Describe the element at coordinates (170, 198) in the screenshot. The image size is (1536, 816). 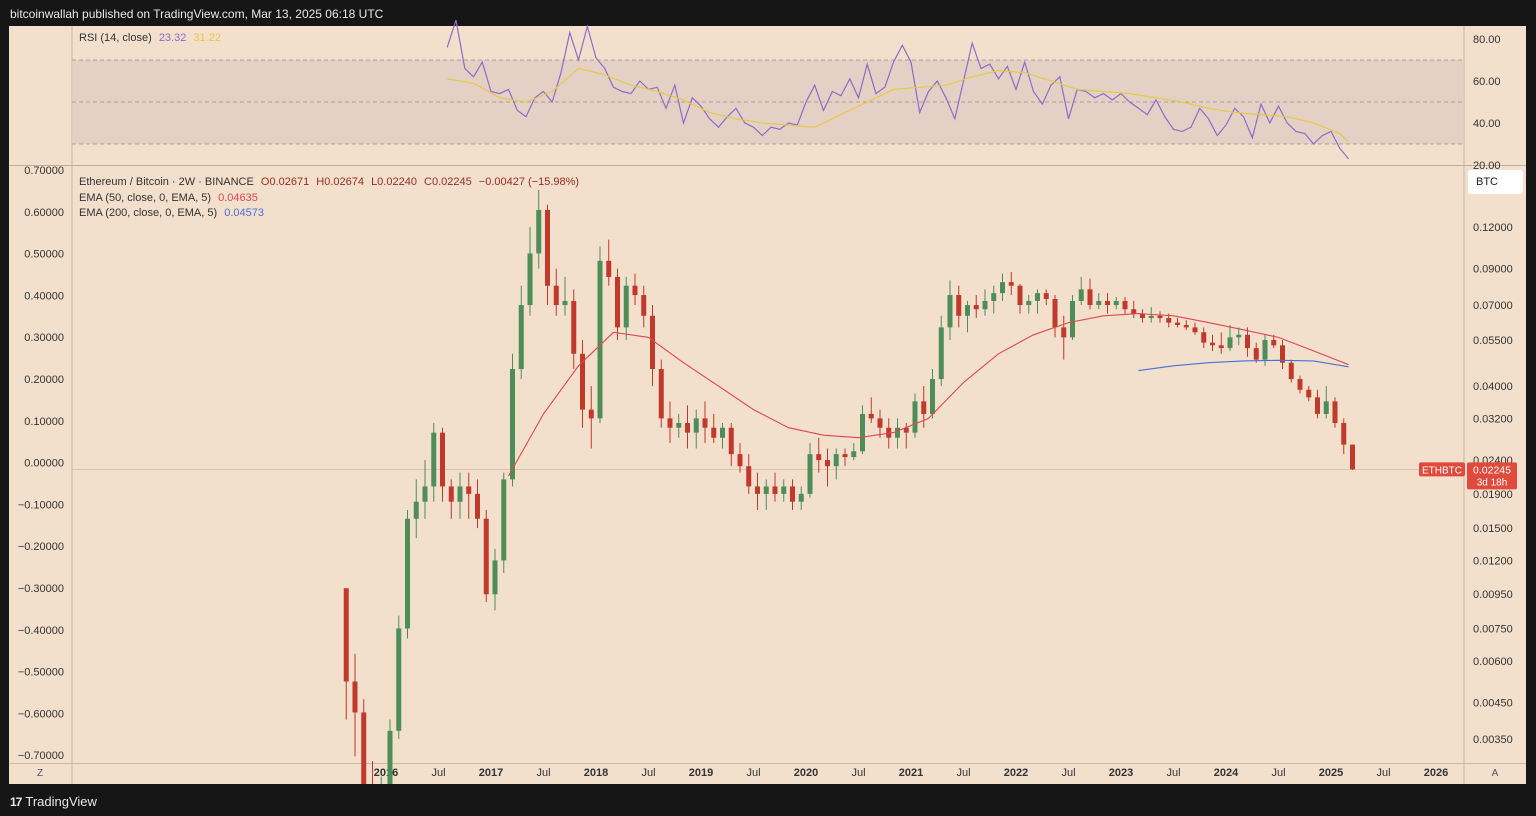
I see `ema50-legend: EMA (50, close, 0, EMA, 5) 0.04635` at that location.